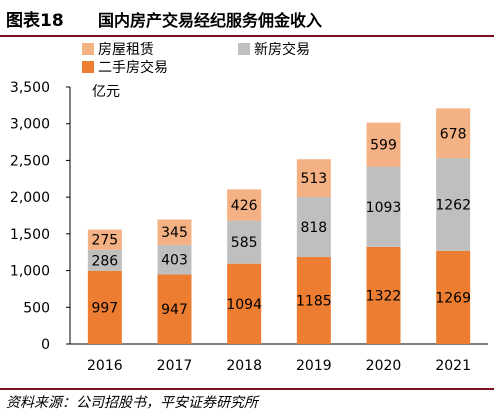 The image size is (494, 418). I want to click on data-label: 1269, so click(453, 298).